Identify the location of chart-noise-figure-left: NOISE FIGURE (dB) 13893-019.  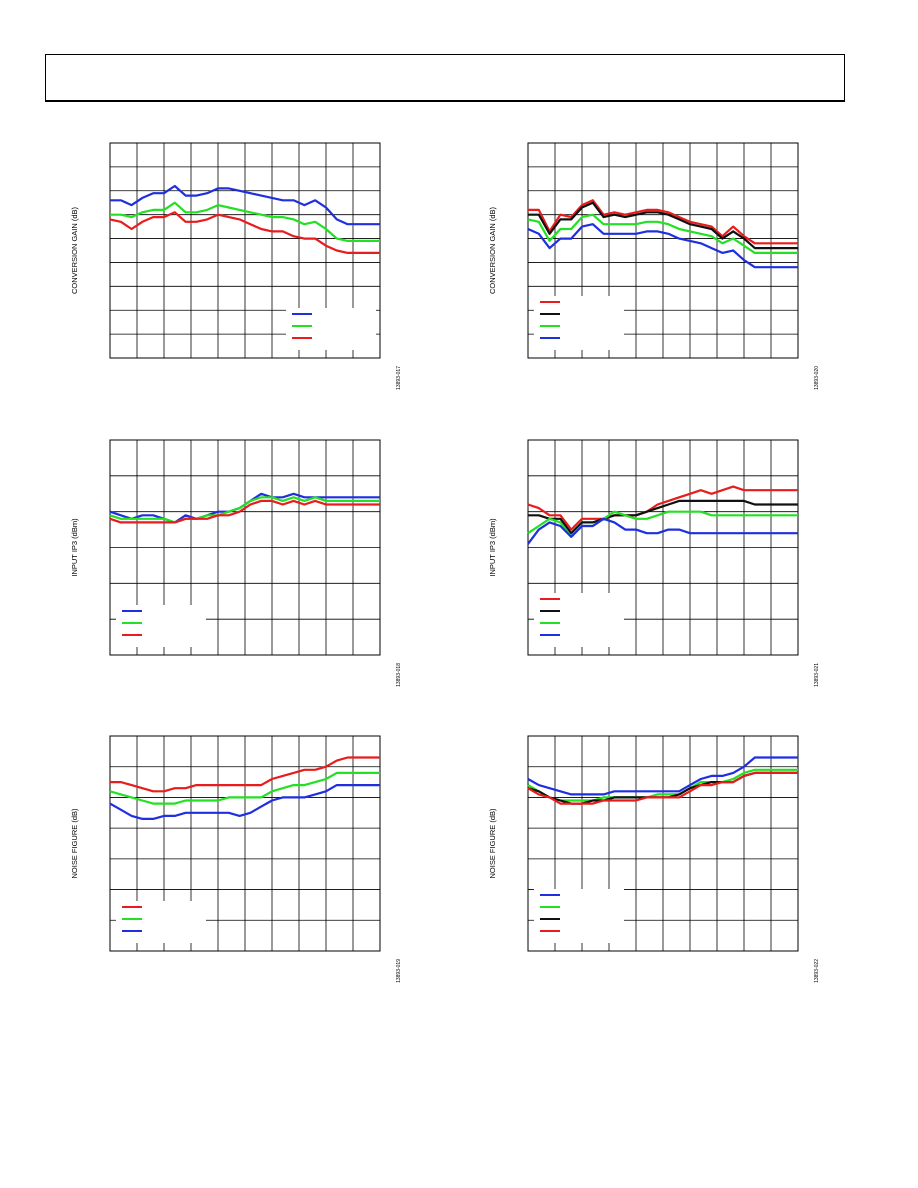
(232, 855).